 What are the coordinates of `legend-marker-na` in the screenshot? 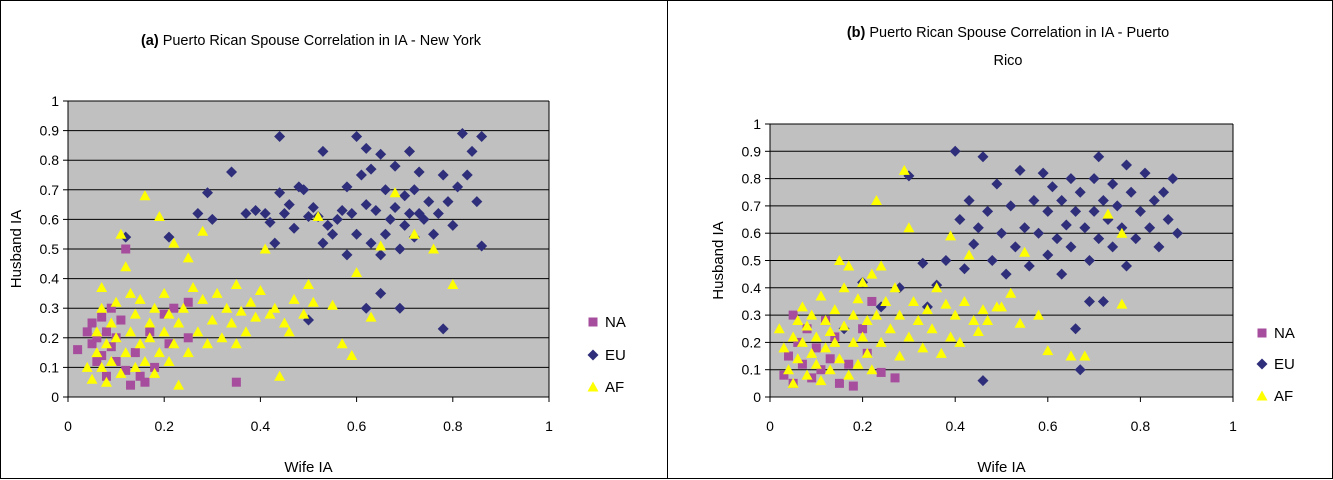 It's located at (593, 322).